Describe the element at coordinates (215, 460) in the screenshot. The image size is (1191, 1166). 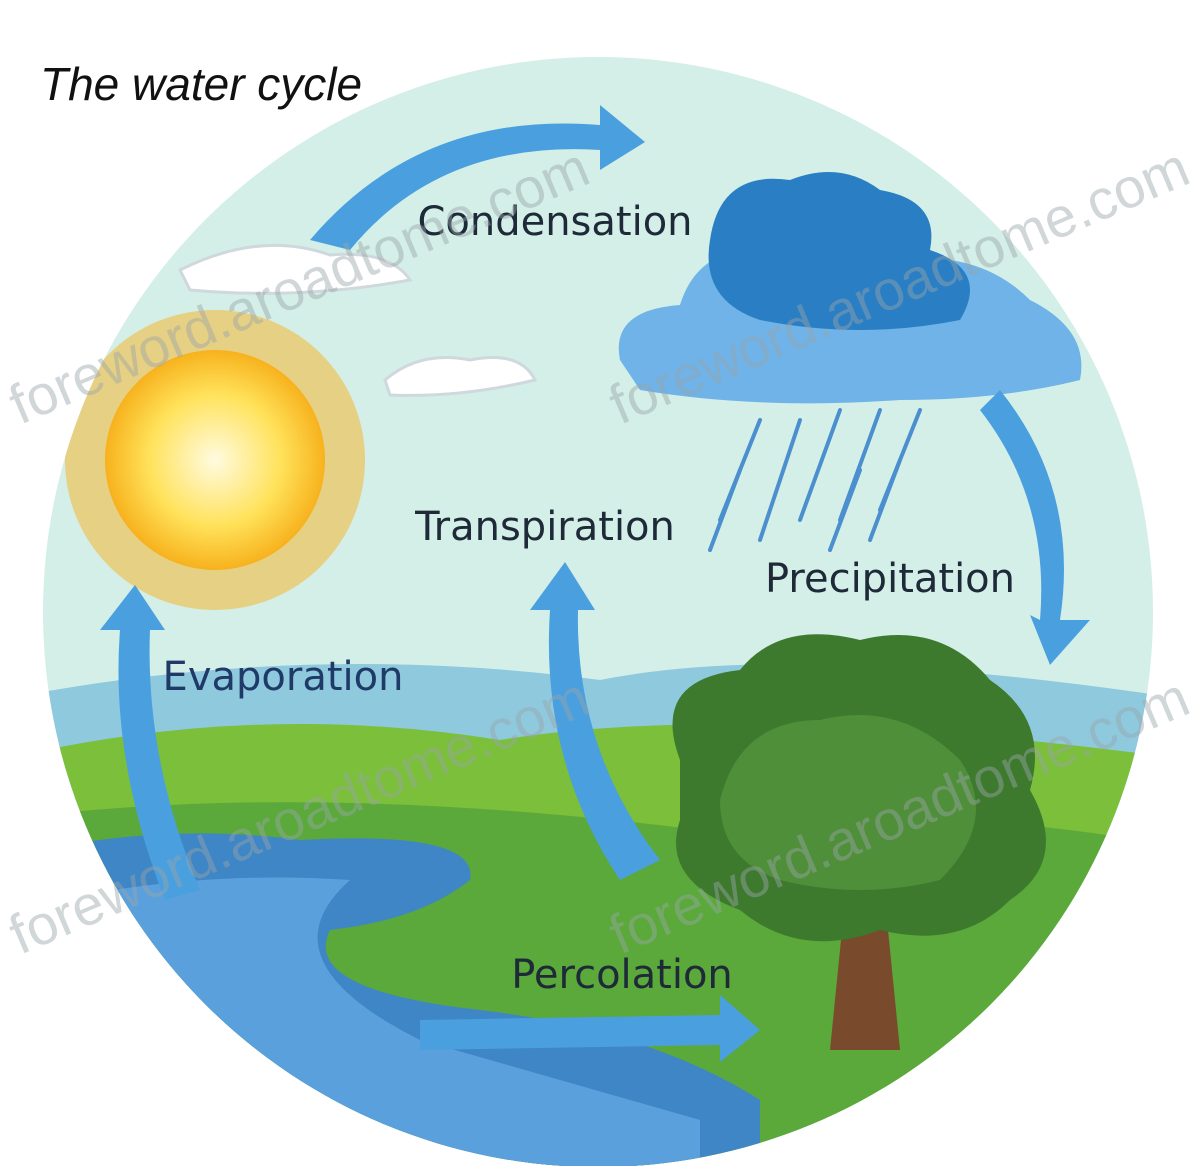
I see `sun` at that location.